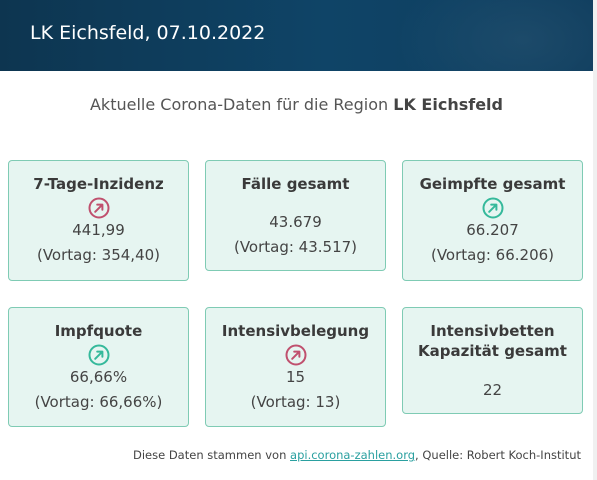 The image size is (597, 480). Describe the element at coordinates (148, 33) in the screenshot. I see `page-title: LK Eichsfeld, 07.10.2022` at that location.